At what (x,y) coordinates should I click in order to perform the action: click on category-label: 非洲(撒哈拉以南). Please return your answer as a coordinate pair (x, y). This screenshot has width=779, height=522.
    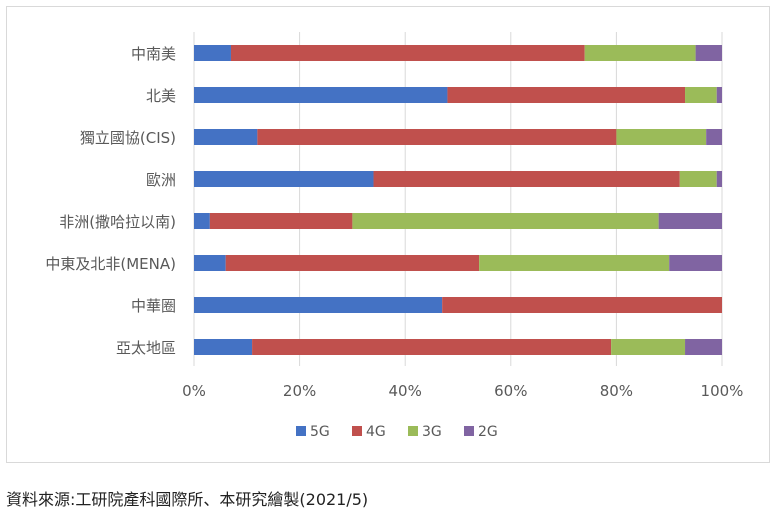
    Looking at the image, I should click on (117, 222).